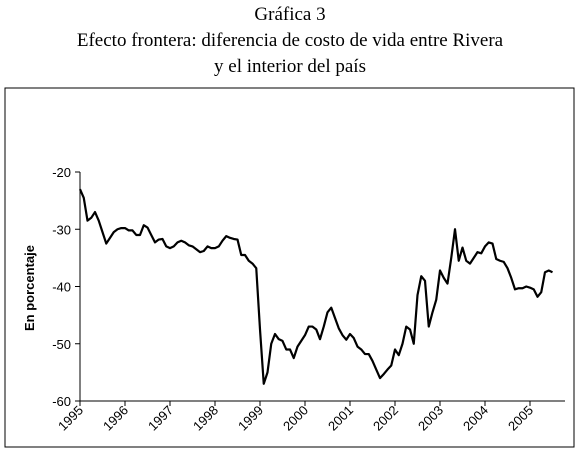 The height and width of the screenshot is (449, 580). Describe the element at coordinates (475, 418) in the screenshot. I see `x-tick-label: 2004` at that location.